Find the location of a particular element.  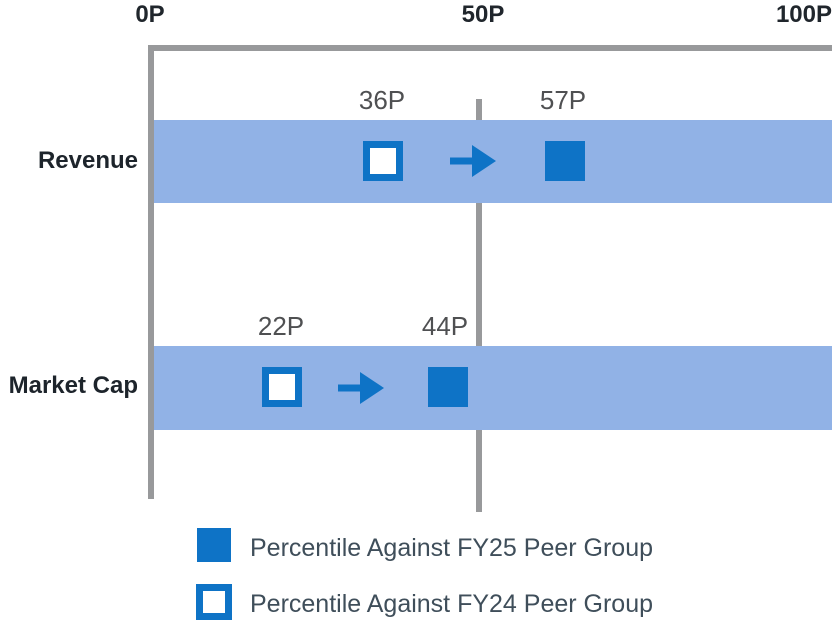

row-label-marketcap: Market Cap is located at coordinates (73, 385).